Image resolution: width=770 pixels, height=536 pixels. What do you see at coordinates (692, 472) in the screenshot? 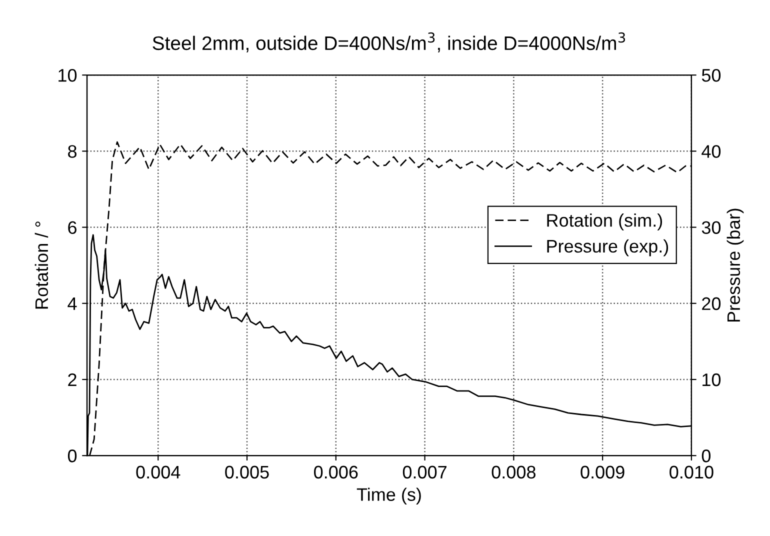
I see `x-tick-label: 0.010` at bounding box center [692, 472].